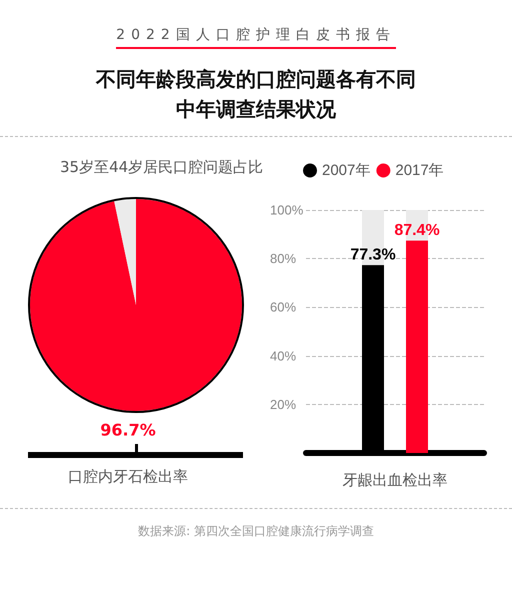 This screenshot has height=600, width=512. What do you see at coordinates (256, 531) in the screenshot?
I see `source-note: 数据来源: 第四次全国口腔健康流行病学调查` at bounding box center [256, 531].